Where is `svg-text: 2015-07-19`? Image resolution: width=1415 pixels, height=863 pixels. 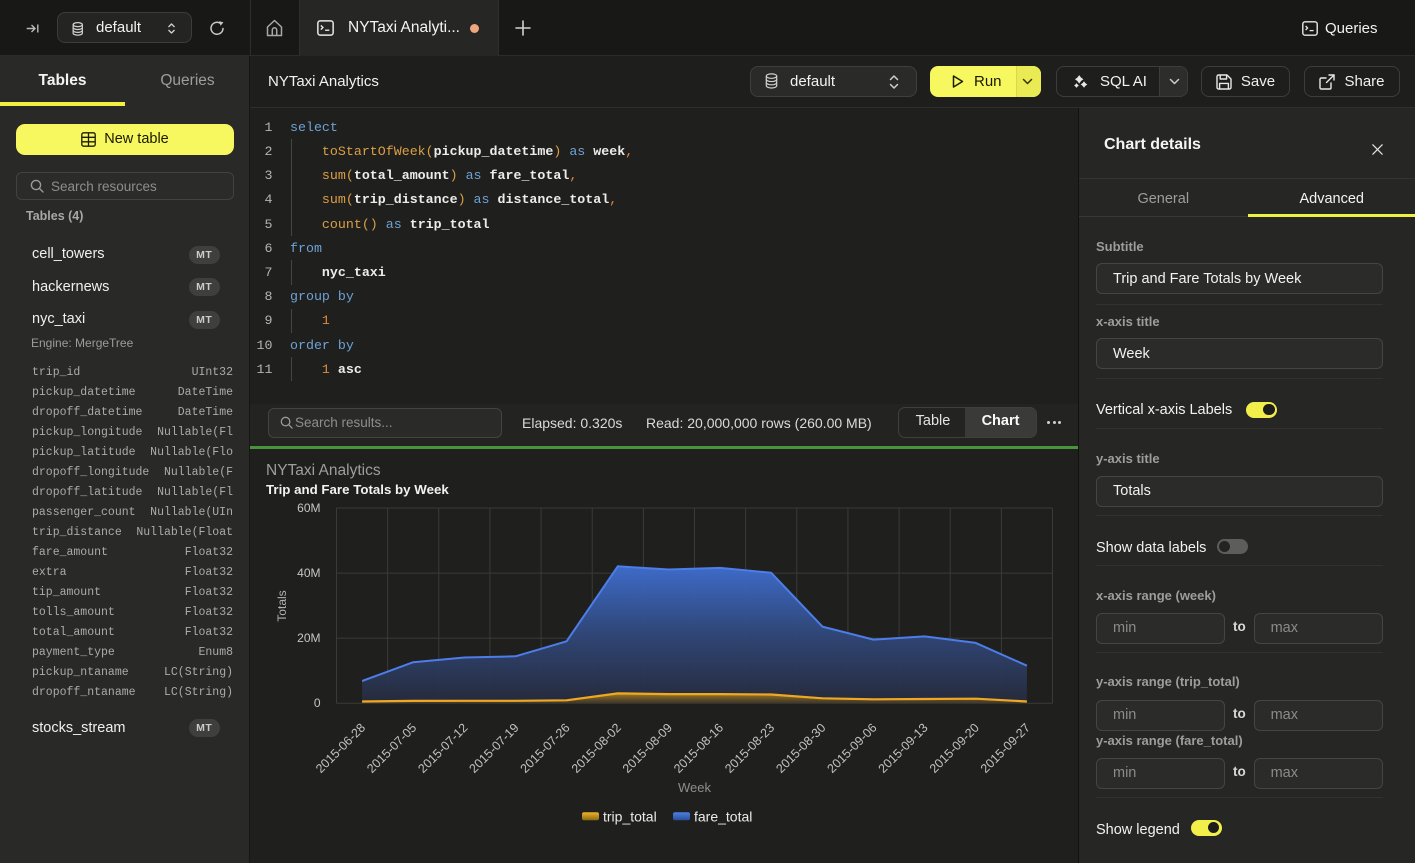
svg-text: 2015-07-19 is located at coordinates (494, 747).